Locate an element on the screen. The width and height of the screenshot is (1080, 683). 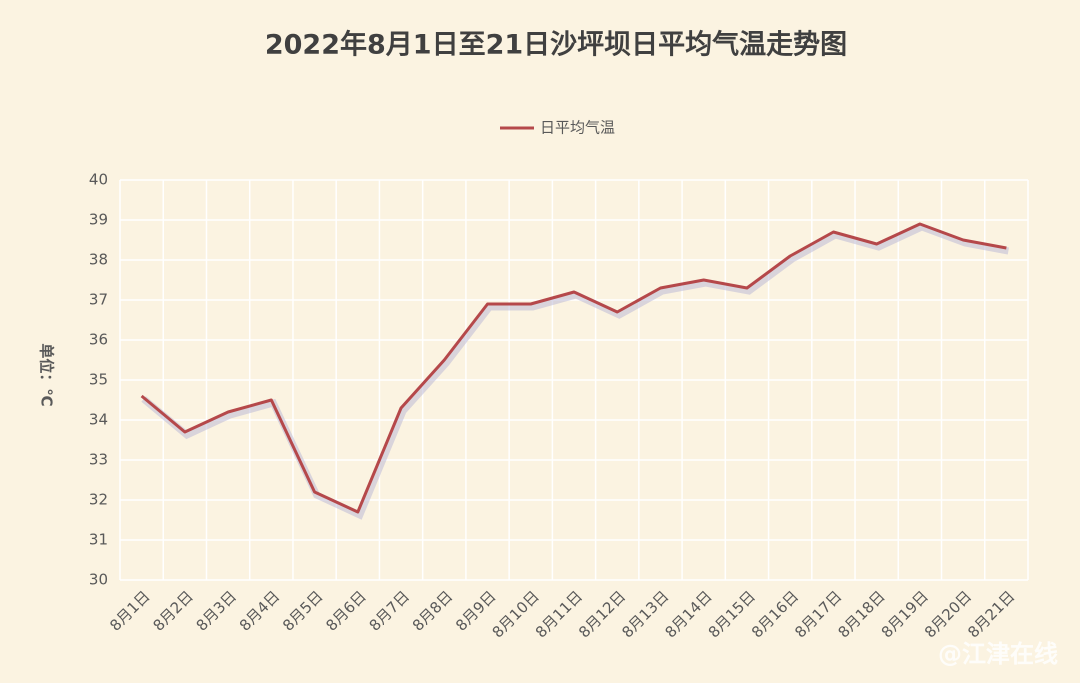
y-tick-label: 35 is located at coordinates (98, 380).